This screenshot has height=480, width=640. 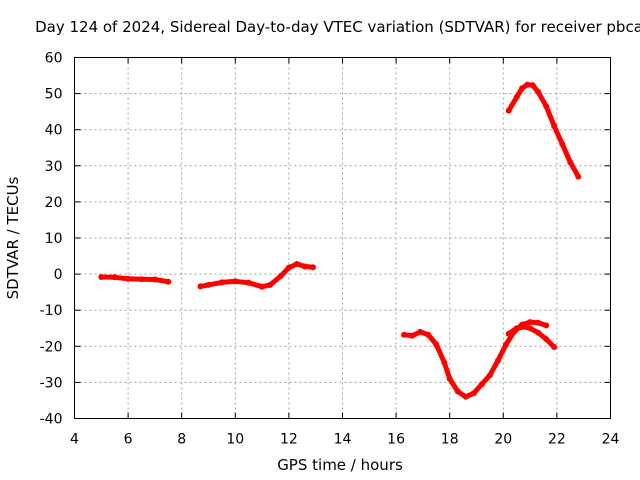 I want to click on y-tick-label: -10, so click(x=51, y=311).